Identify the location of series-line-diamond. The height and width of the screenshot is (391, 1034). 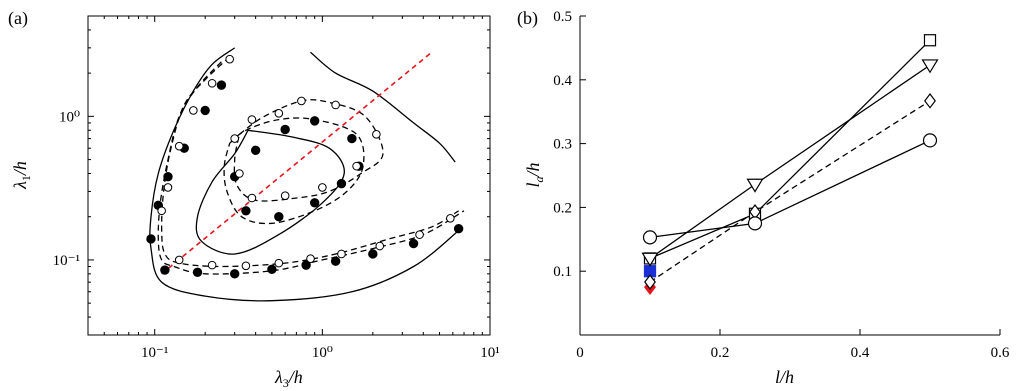
(790, 191).